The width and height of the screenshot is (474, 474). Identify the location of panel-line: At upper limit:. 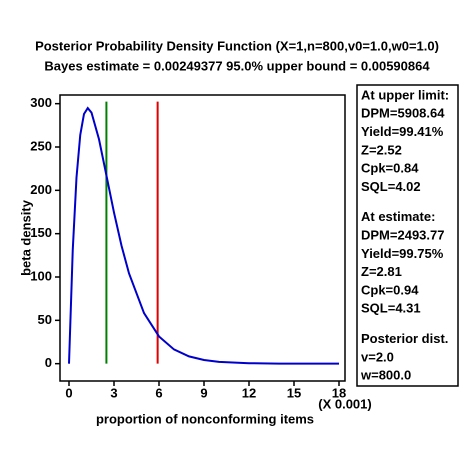
(405, 94).